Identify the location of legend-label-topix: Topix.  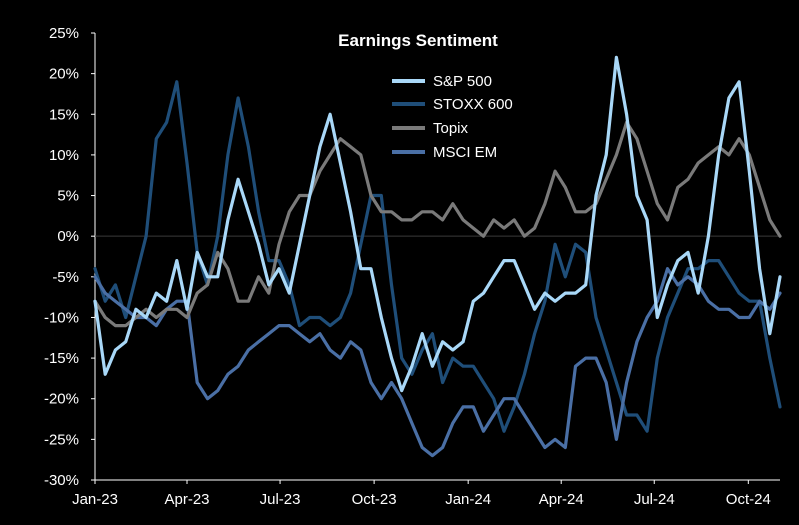
(451, 128).